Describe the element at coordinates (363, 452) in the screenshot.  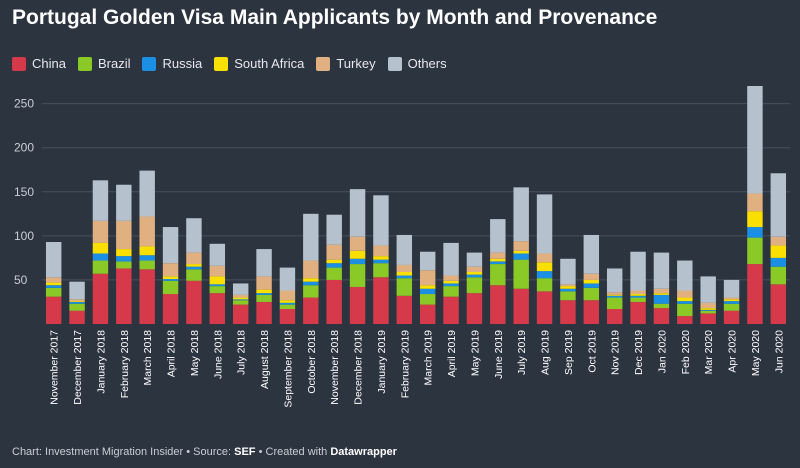
I see `footer-tool-link: Datawrapper` at that location.